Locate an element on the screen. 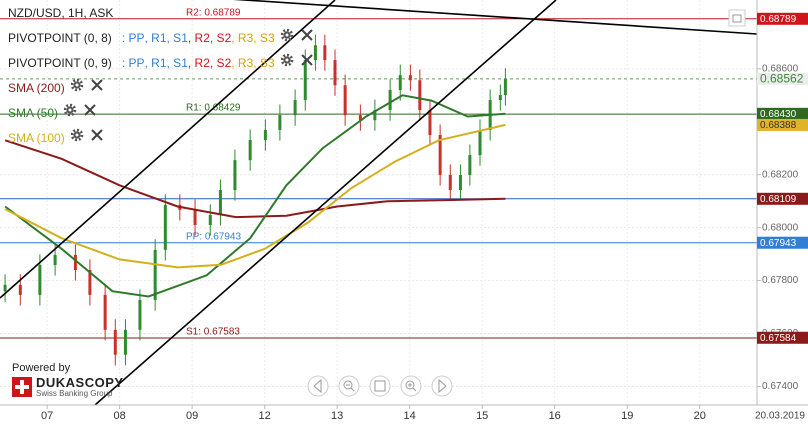 The height and width of the screenshot is (426, 808). indicator-level: , S2 is located at coordinates (220, 63).